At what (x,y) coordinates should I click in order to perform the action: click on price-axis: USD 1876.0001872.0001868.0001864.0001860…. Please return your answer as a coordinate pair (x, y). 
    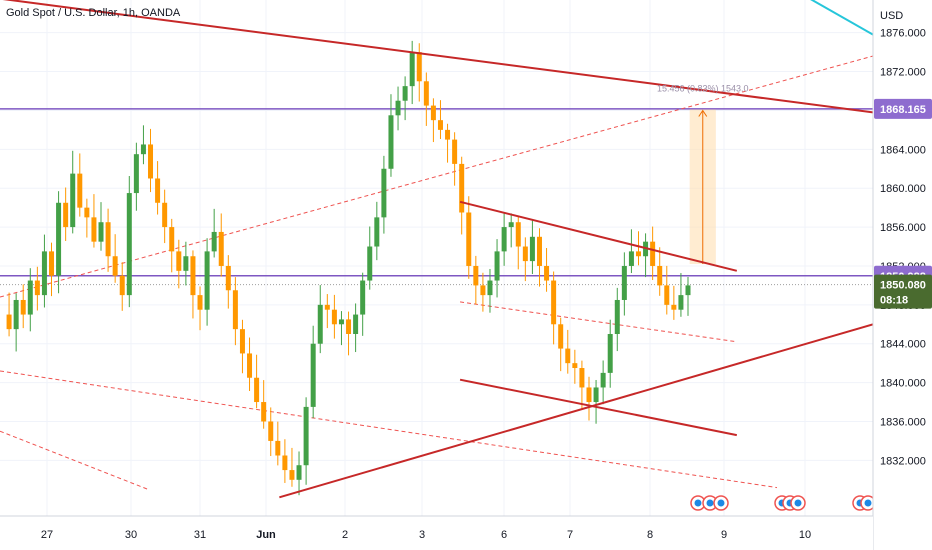
    Looking at the image, I should click on (902, 275).